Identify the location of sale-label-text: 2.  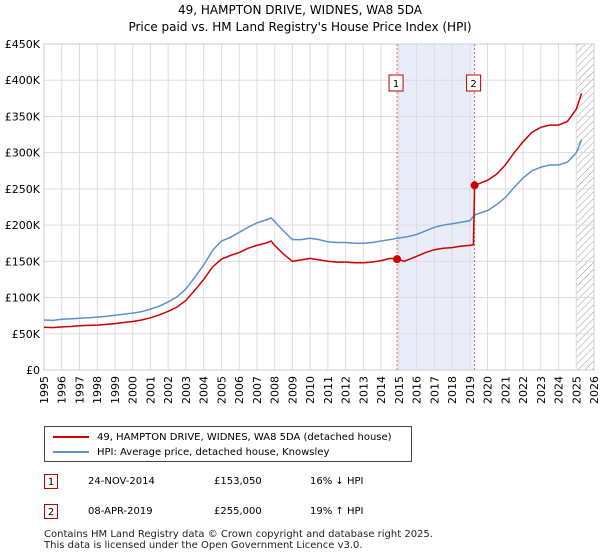
(473, 84).